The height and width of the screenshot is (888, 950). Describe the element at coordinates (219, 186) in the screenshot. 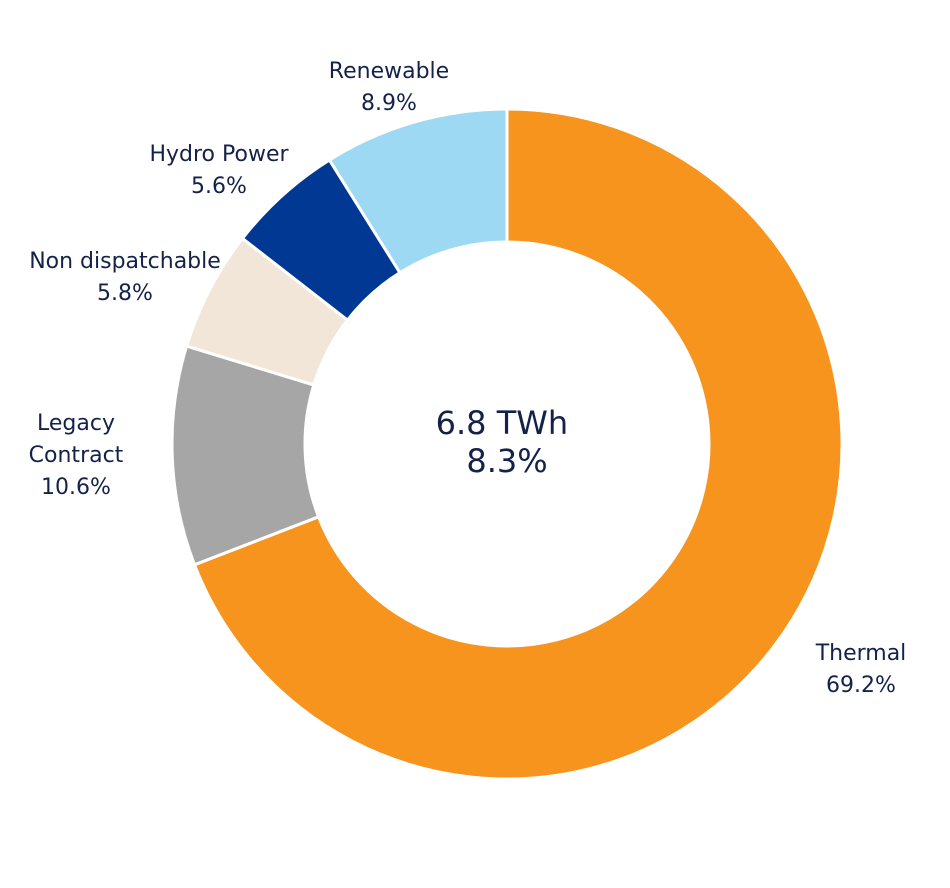

I see `slice-label-value: 5.6%` at that location.